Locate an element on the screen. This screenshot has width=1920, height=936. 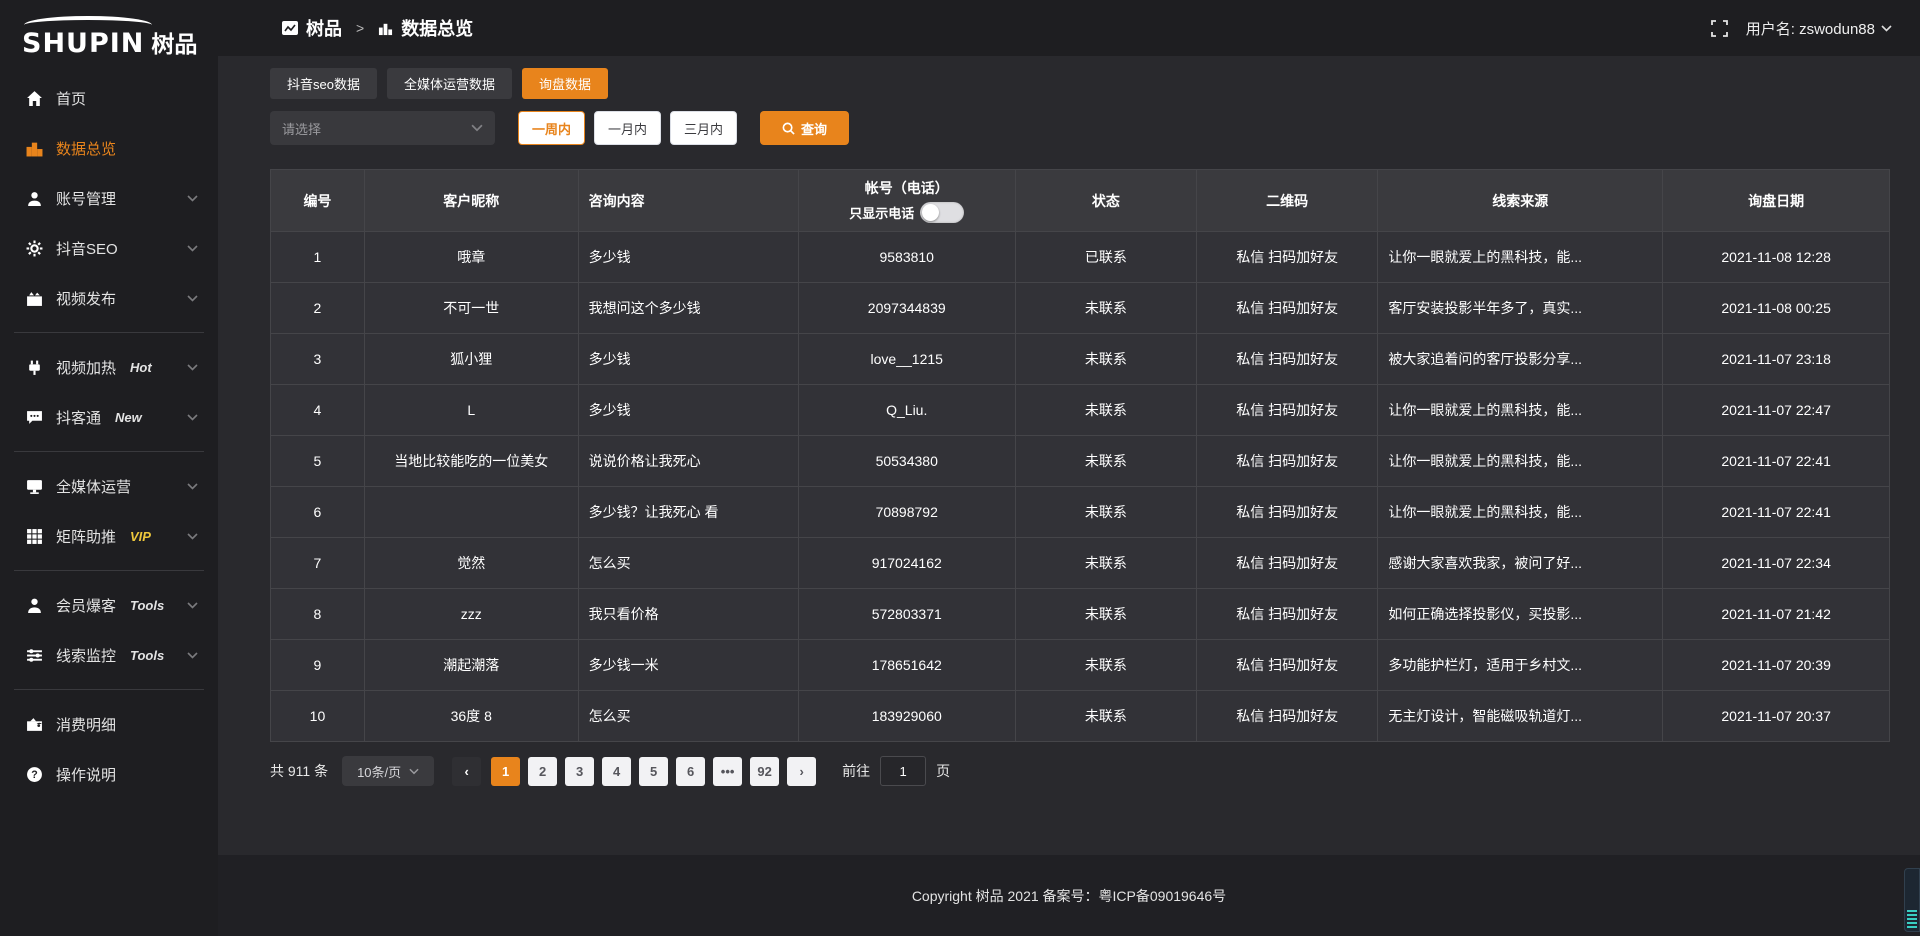
prev-page-button: ‹ is located at coordinates (467, 771).